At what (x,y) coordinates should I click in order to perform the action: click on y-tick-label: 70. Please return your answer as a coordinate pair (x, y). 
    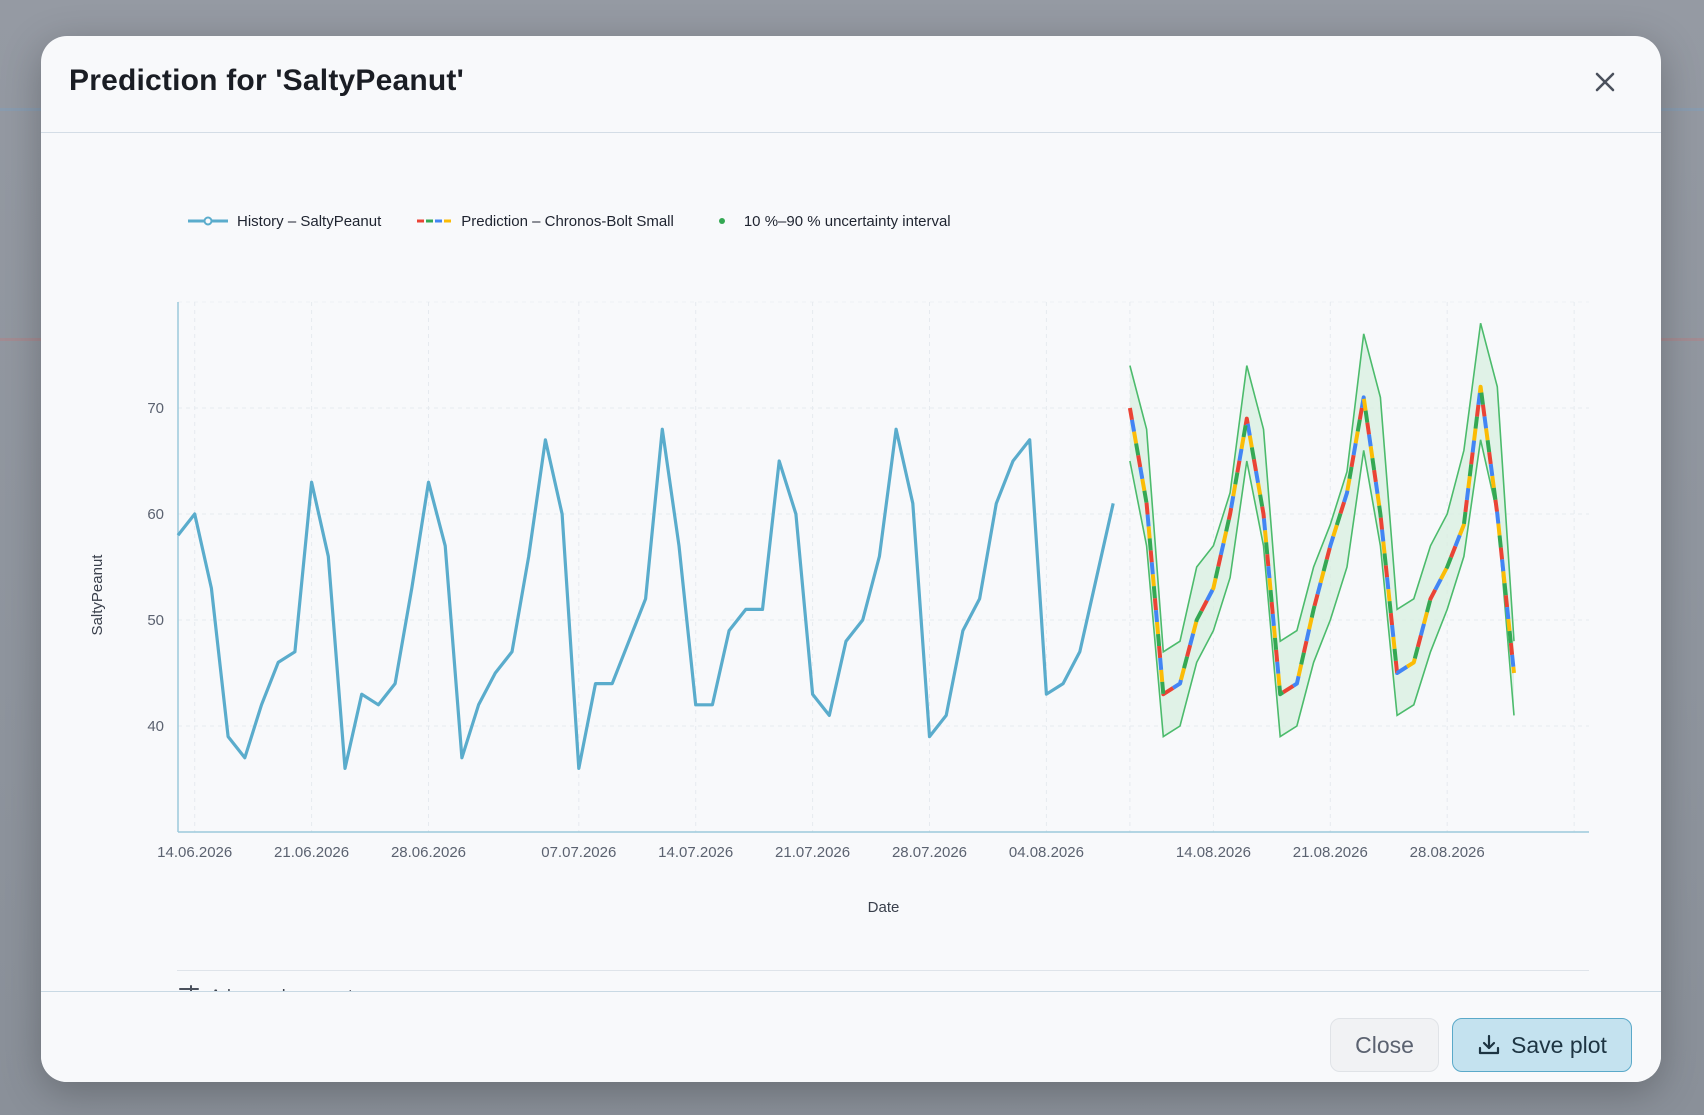
    Looking at the image, I should click on (155, 408).